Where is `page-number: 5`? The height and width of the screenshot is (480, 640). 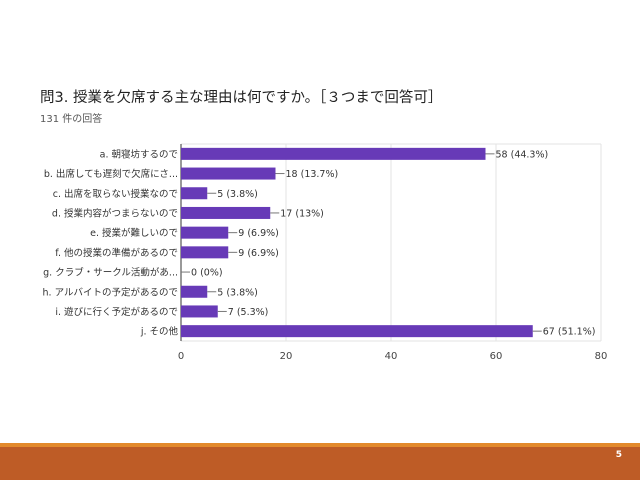 page-number: 5 is located at coordinates (618, 455).